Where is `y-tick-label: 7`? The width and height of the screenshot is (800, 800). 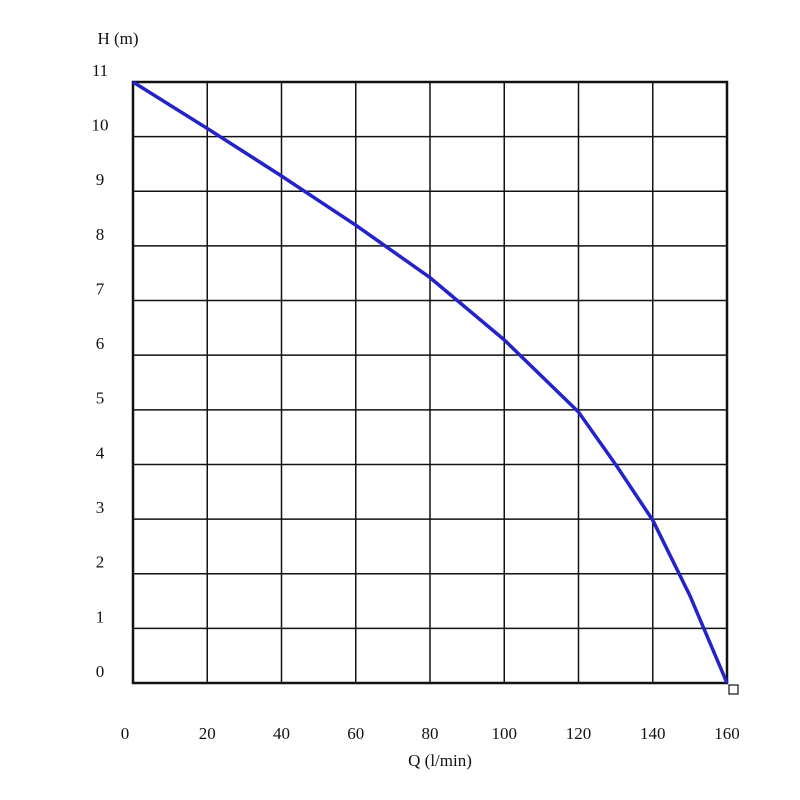 y-tick-label: 7 is located at coordinates (100, 288).